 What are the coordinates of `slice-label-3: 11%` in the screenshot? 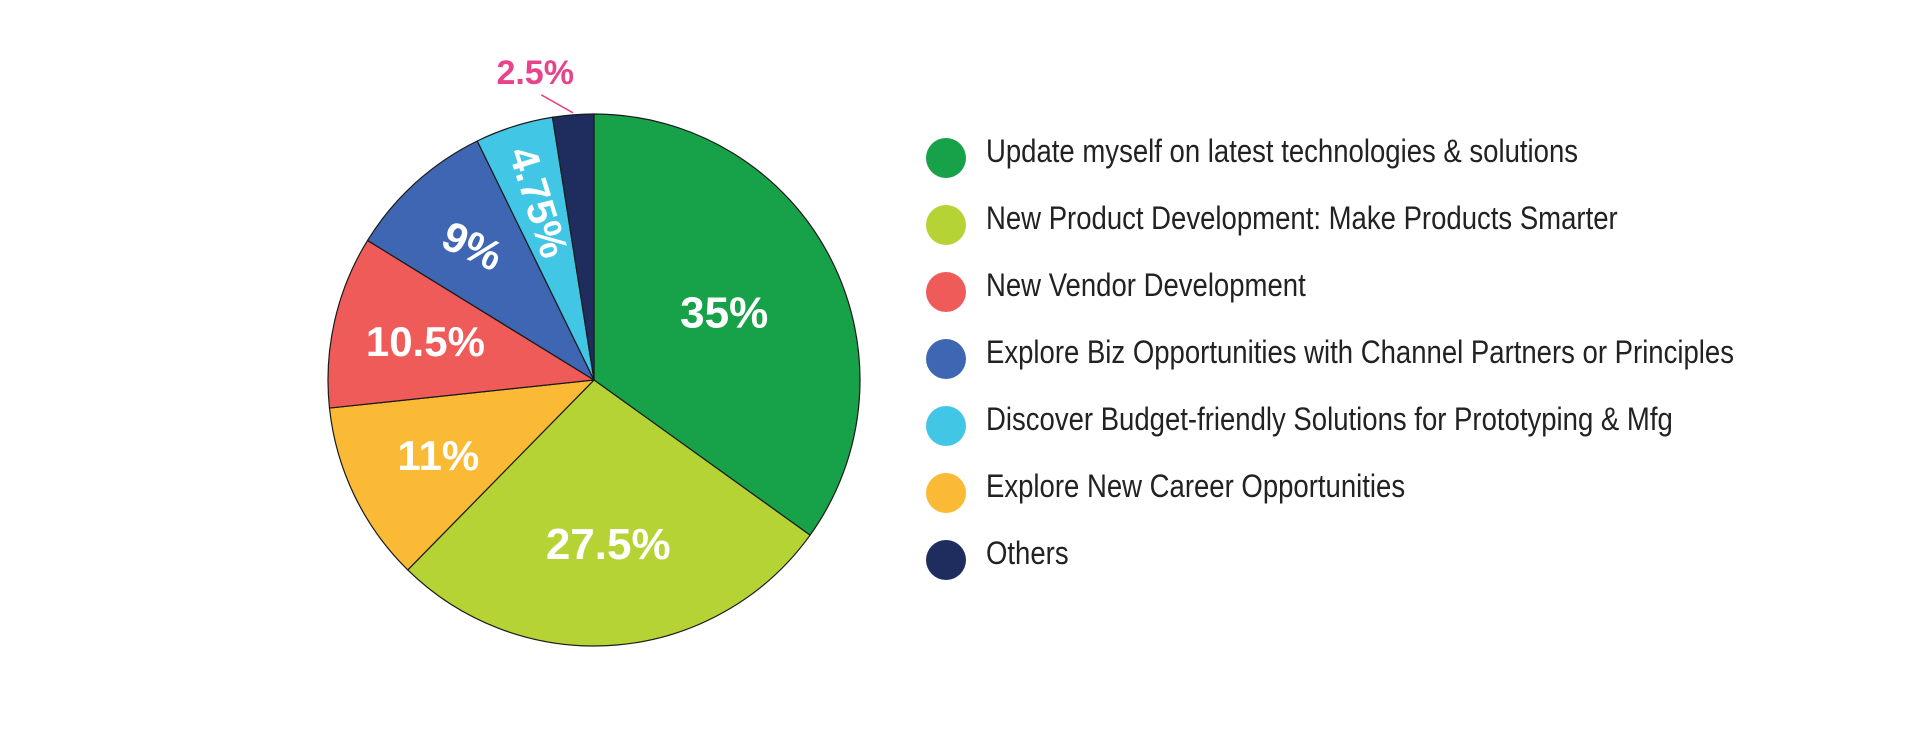 It's located at (438, 455).